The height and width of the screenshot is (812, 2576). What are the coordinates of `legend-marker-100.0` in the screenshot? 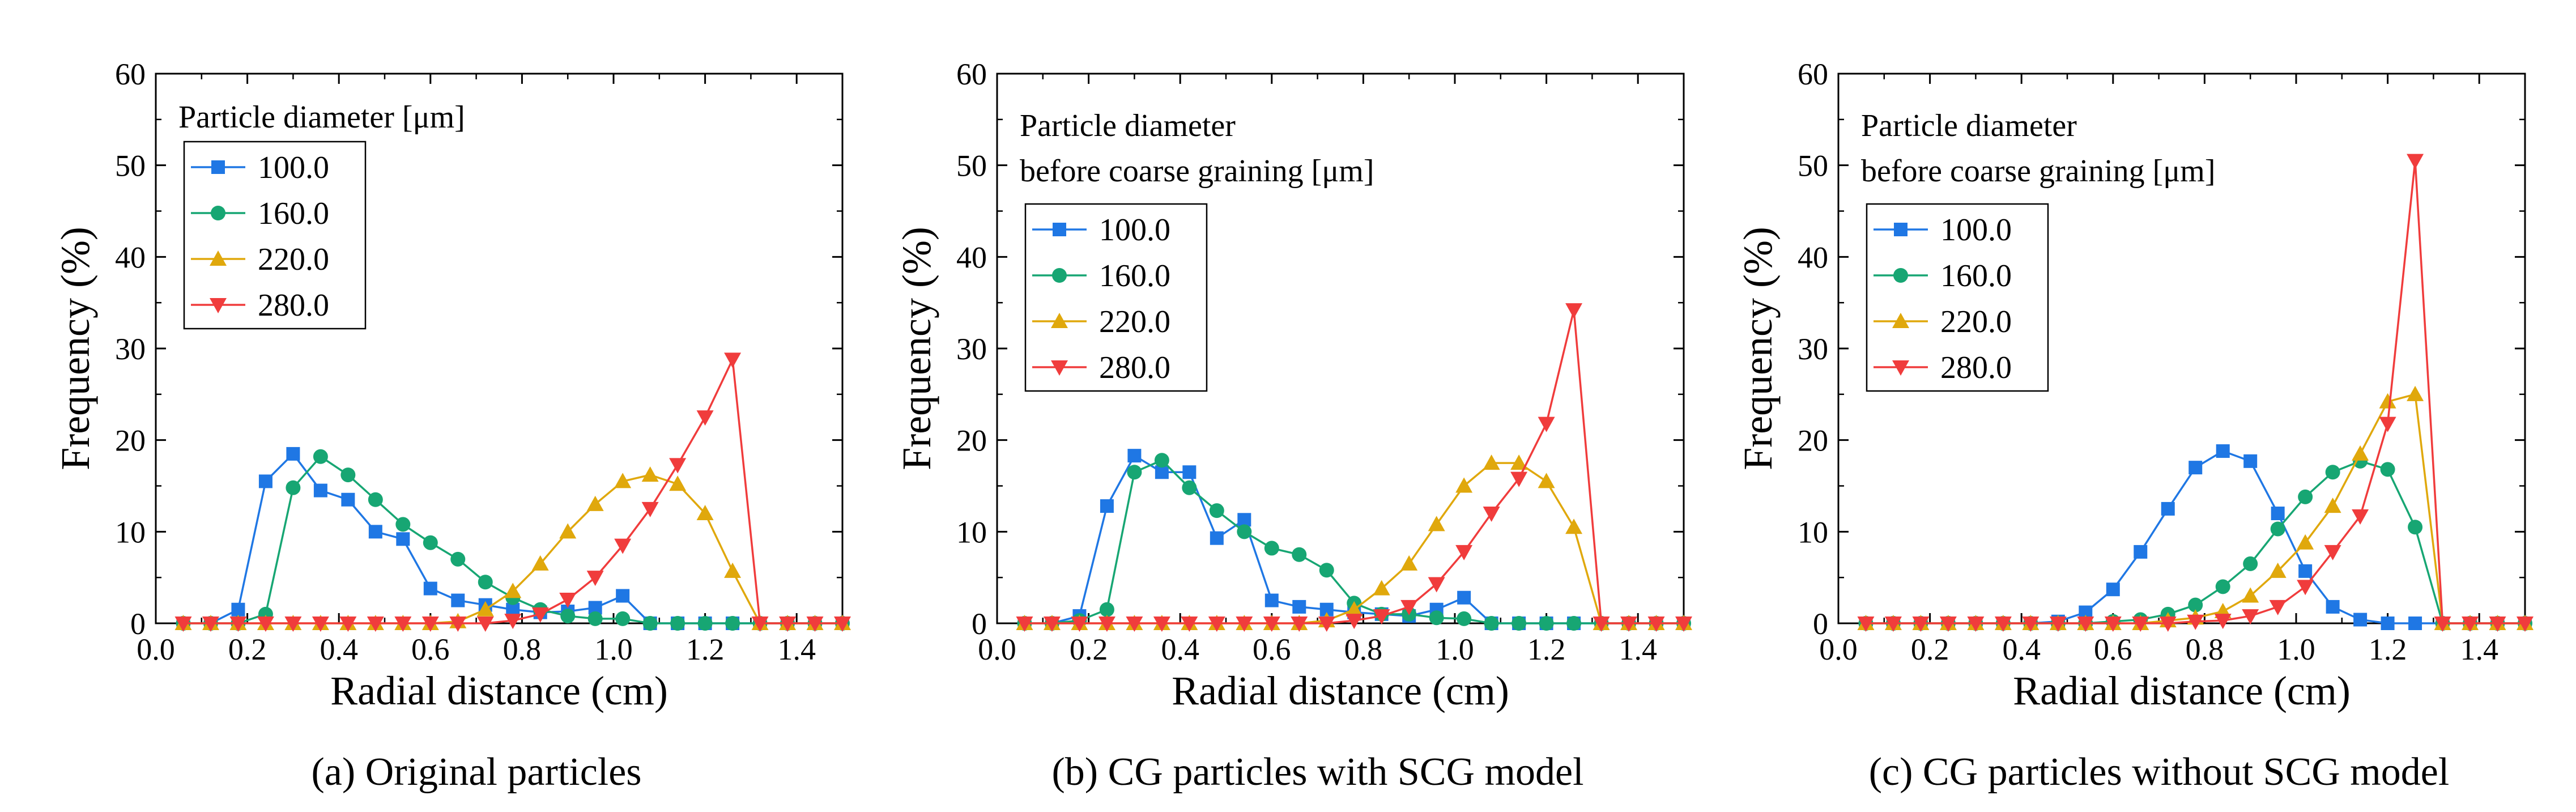 It's located at (1059, 230).